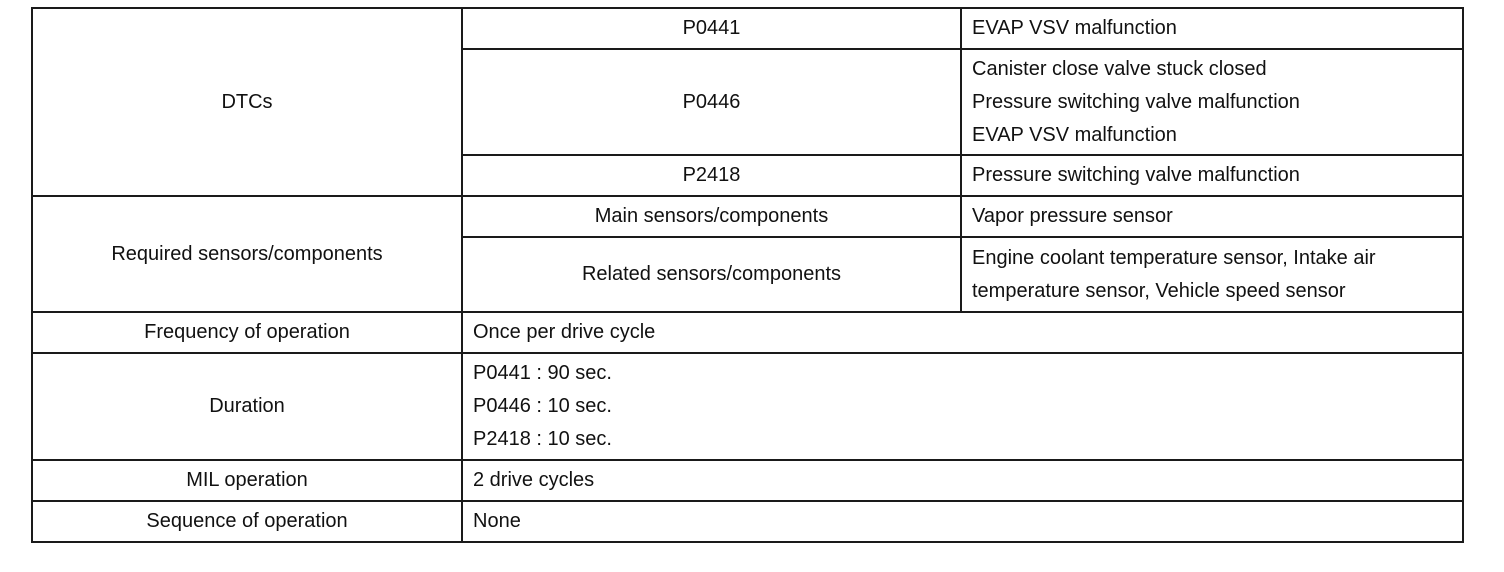 This screenshot has width=1504, height=572. I want to click on mil-row: MIL operation 2 drive cycles, so click(747, 480).